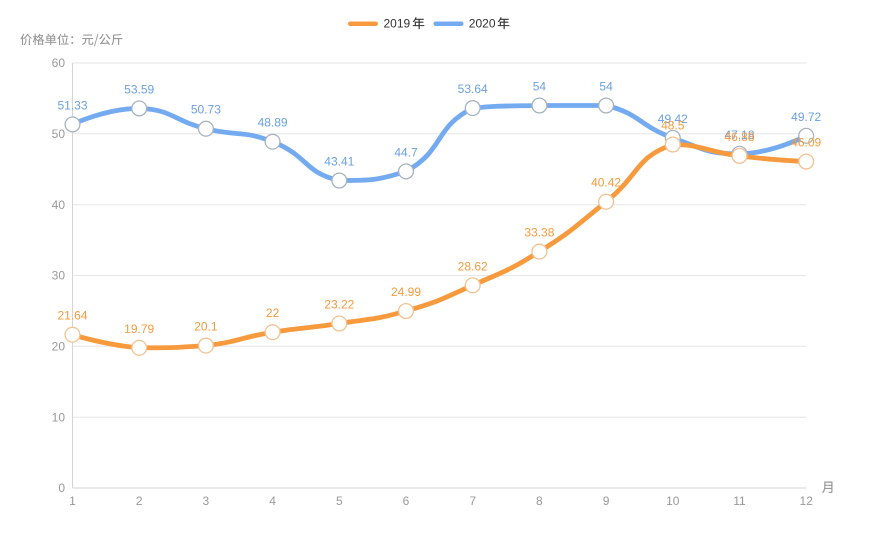  I want to click on svg-text: 8, so click(539, 501).